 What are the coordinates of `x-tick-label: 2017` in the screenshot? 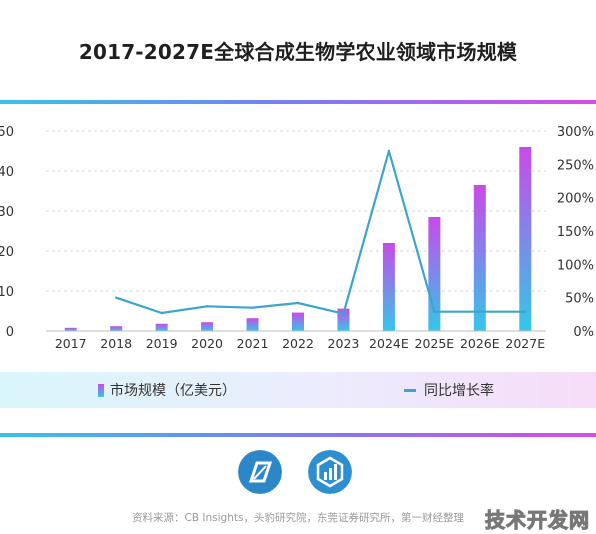 It's located at (71, 343).